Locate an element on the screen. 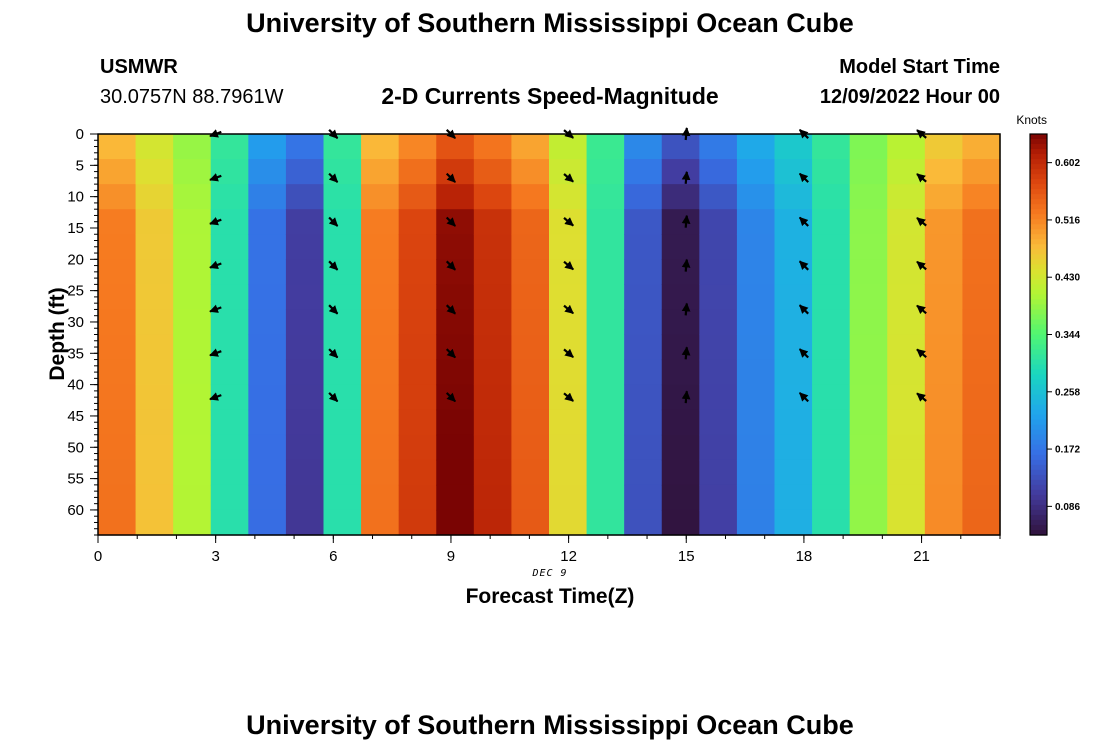 The width and height of the screenshot is (1100, 750). y-tick-label: 20 is located at coordinates (75, 259).